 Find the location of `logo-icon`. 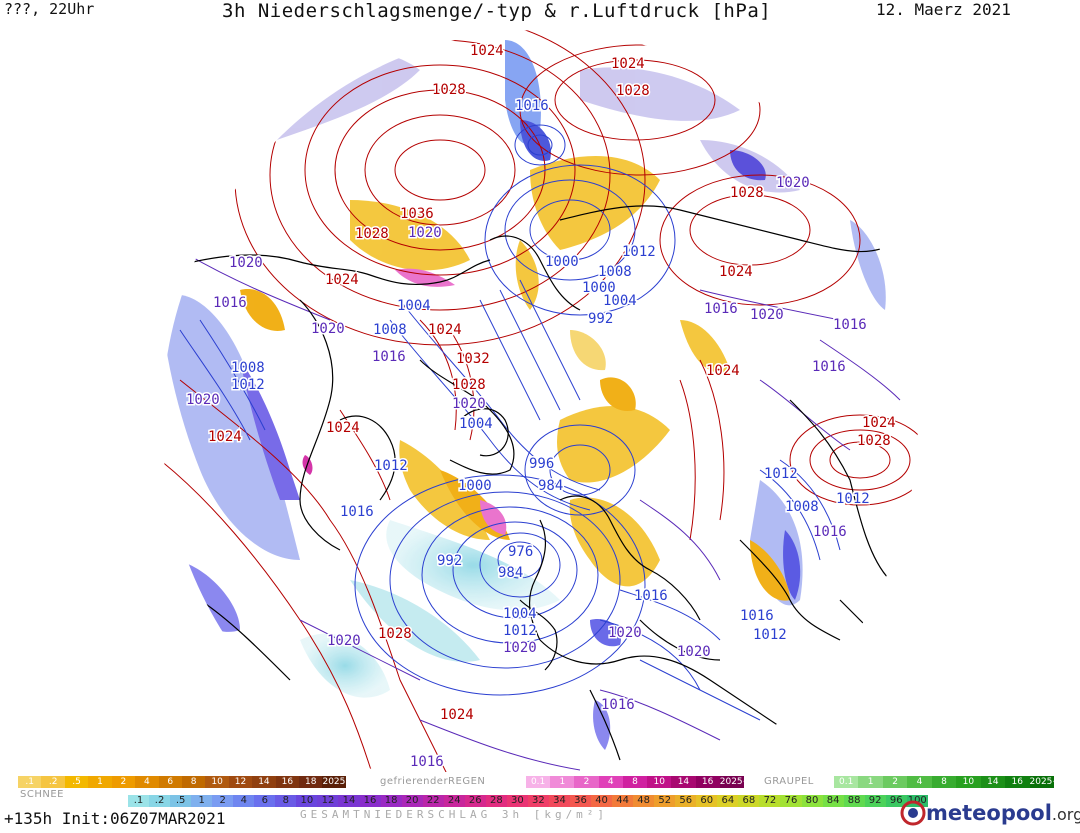

logo-icon is located at coordinates (913, 813).